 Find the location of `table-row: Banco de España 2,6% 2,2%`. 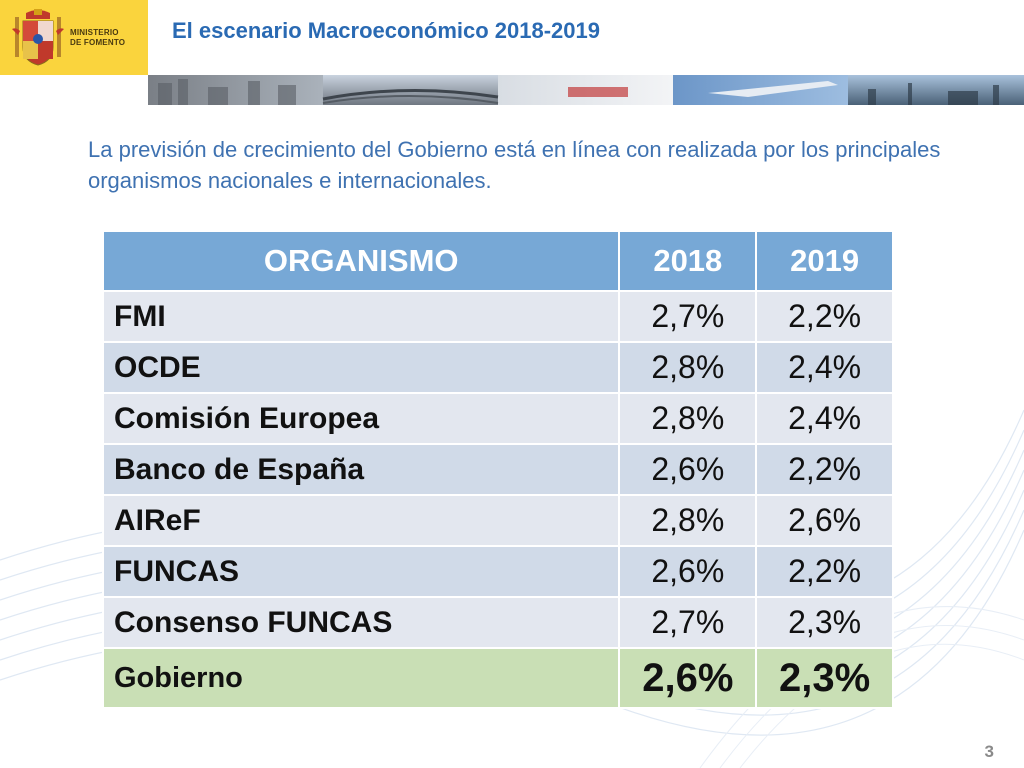

table-row: Banco de España 2,6% 2,2% is located at coordinates (497, 469).